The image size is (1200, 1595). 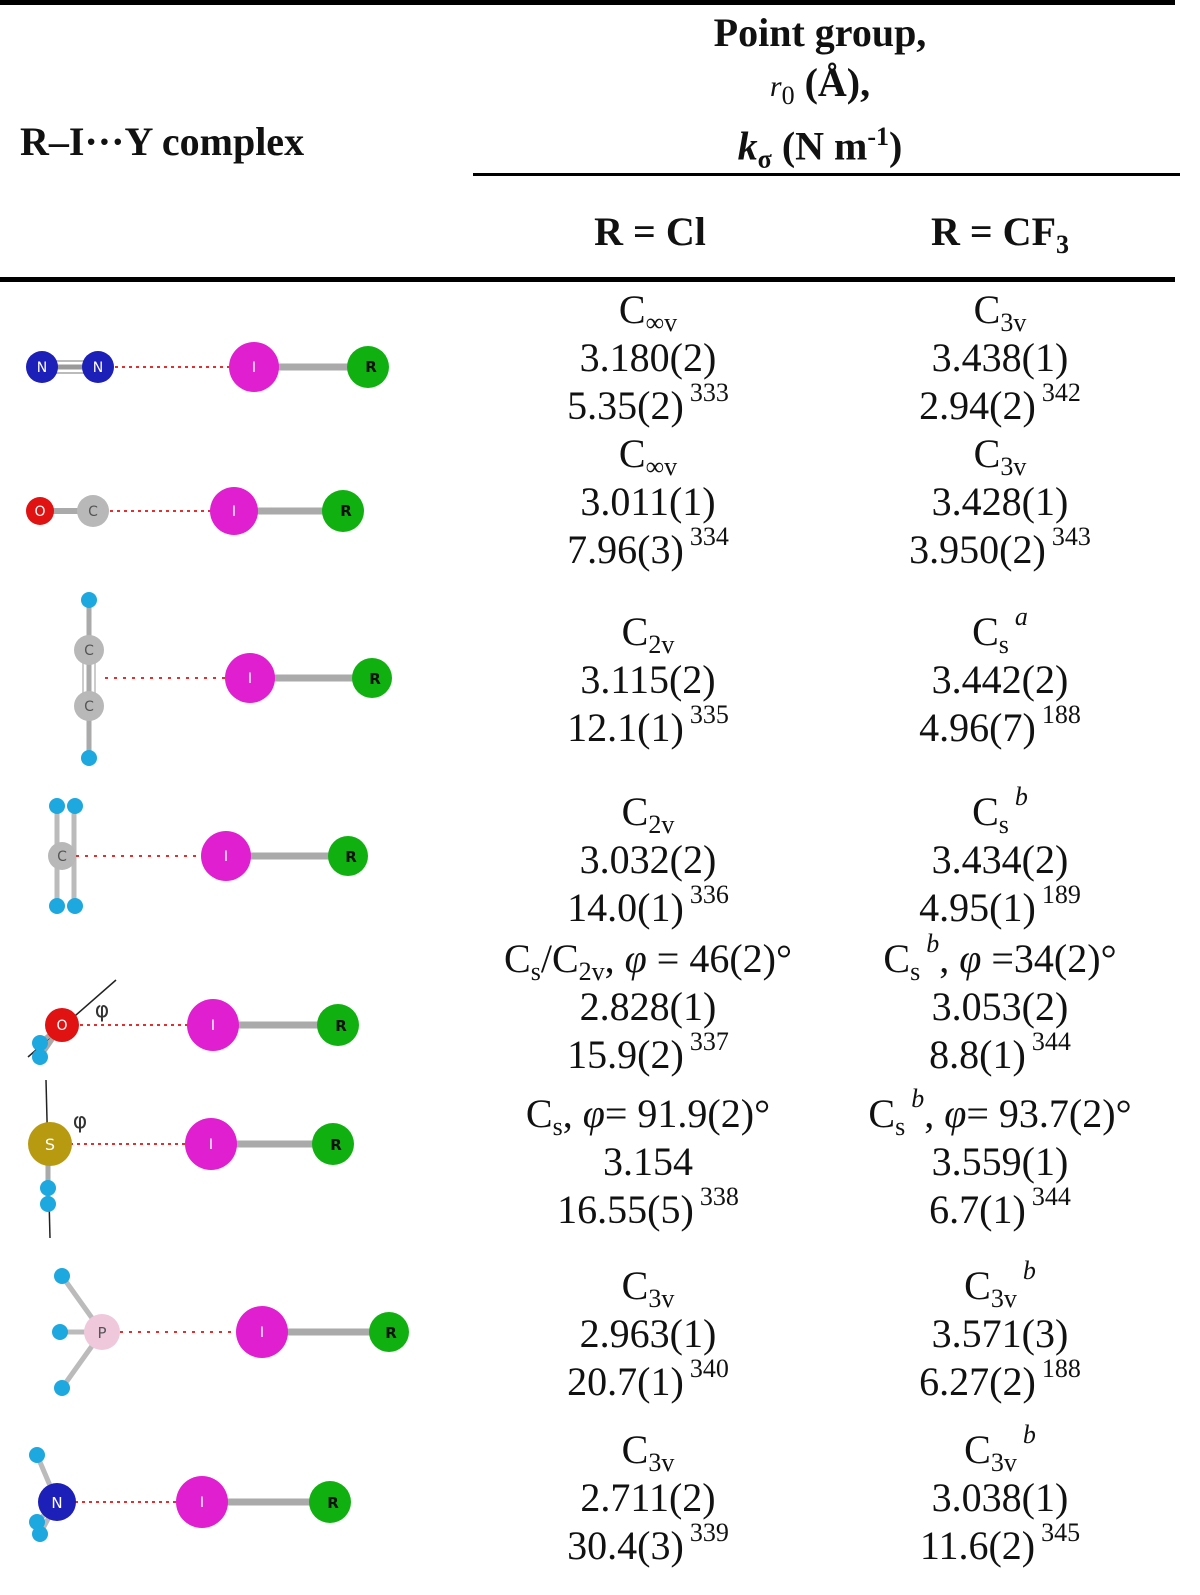 I want to click on phi-value: , φ =34(2)°, so click(x=1028, y=958).